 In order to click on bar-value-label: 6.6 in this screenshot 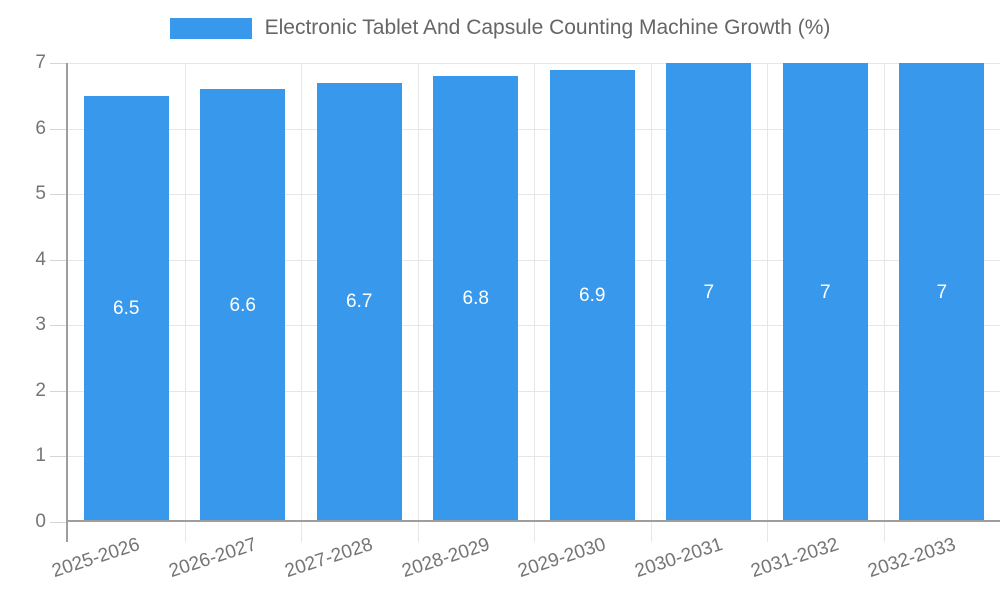, I will do `click(242, 305)`.